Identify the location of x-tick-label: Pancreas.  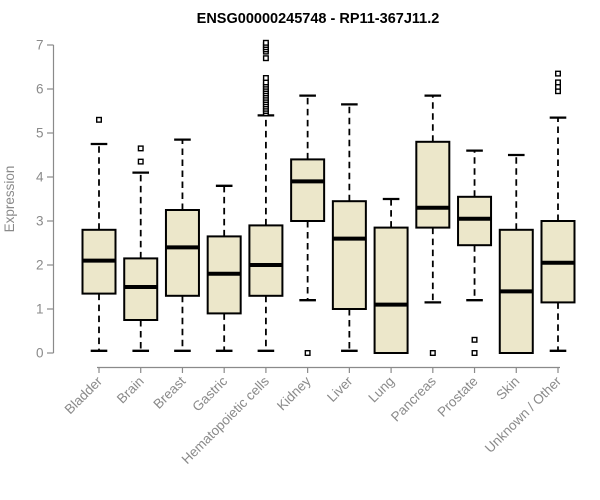
(413, 398).